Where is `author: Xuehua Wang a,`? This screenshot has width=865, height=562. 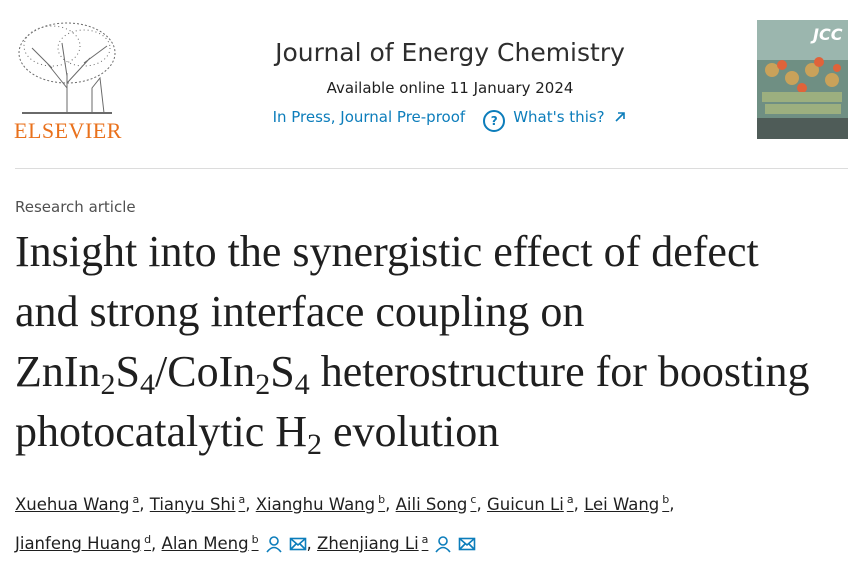 author: Xuehua Wang a, is located at coordinates (80, 503).